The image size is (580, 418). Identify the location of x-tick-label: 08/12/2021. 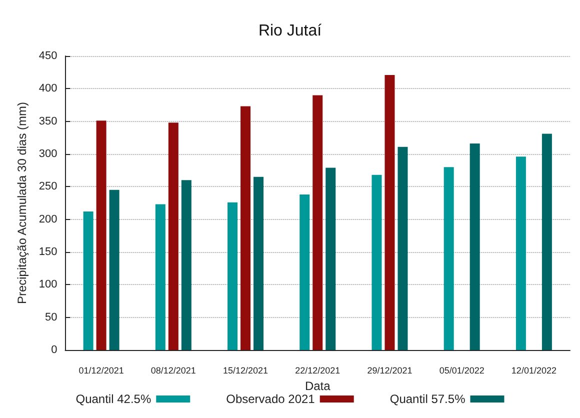
(173, 371).